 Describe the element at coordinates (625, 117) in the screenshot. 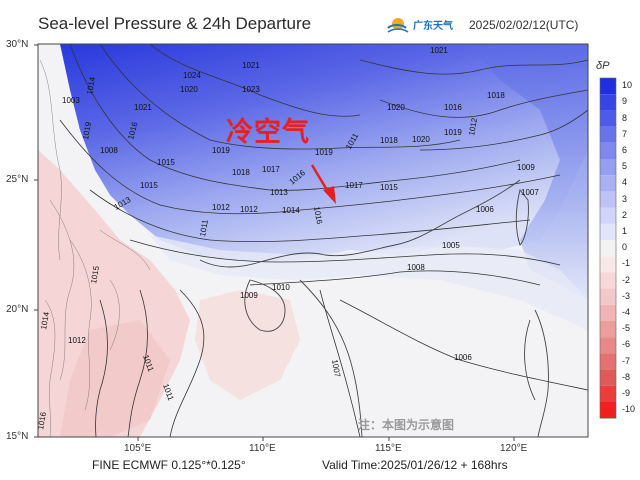

I see `legend-label: 8` at that location.